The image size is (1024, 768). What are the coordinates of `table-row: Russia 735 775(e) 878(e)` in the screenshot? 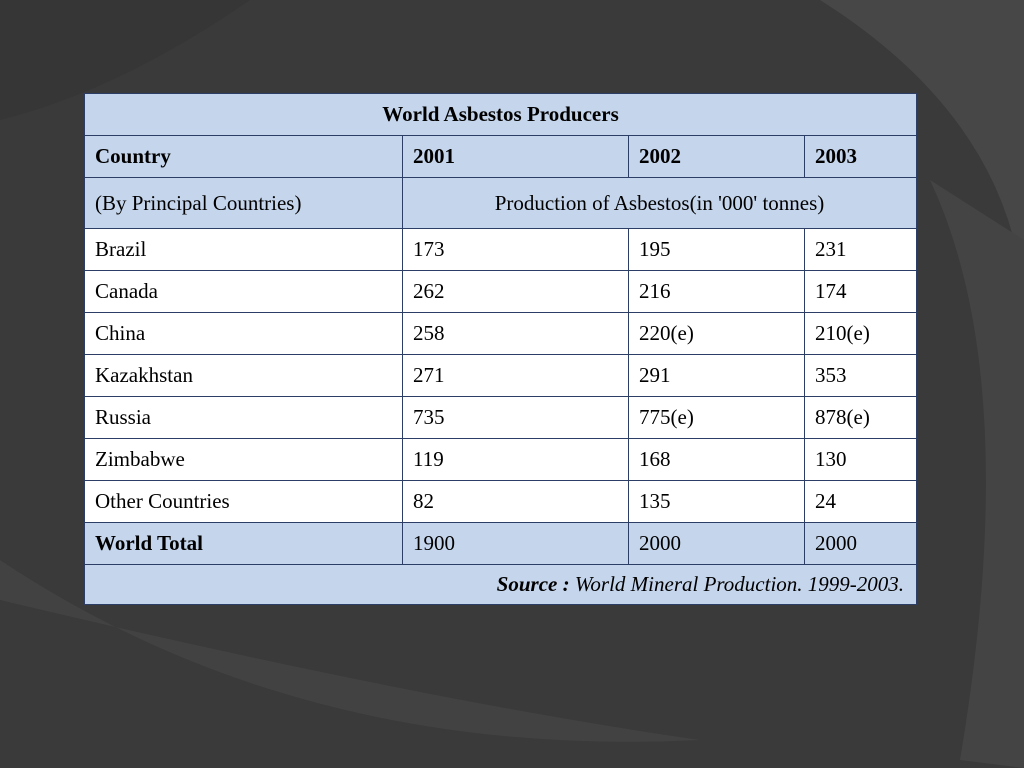 It's located at (501, 417).